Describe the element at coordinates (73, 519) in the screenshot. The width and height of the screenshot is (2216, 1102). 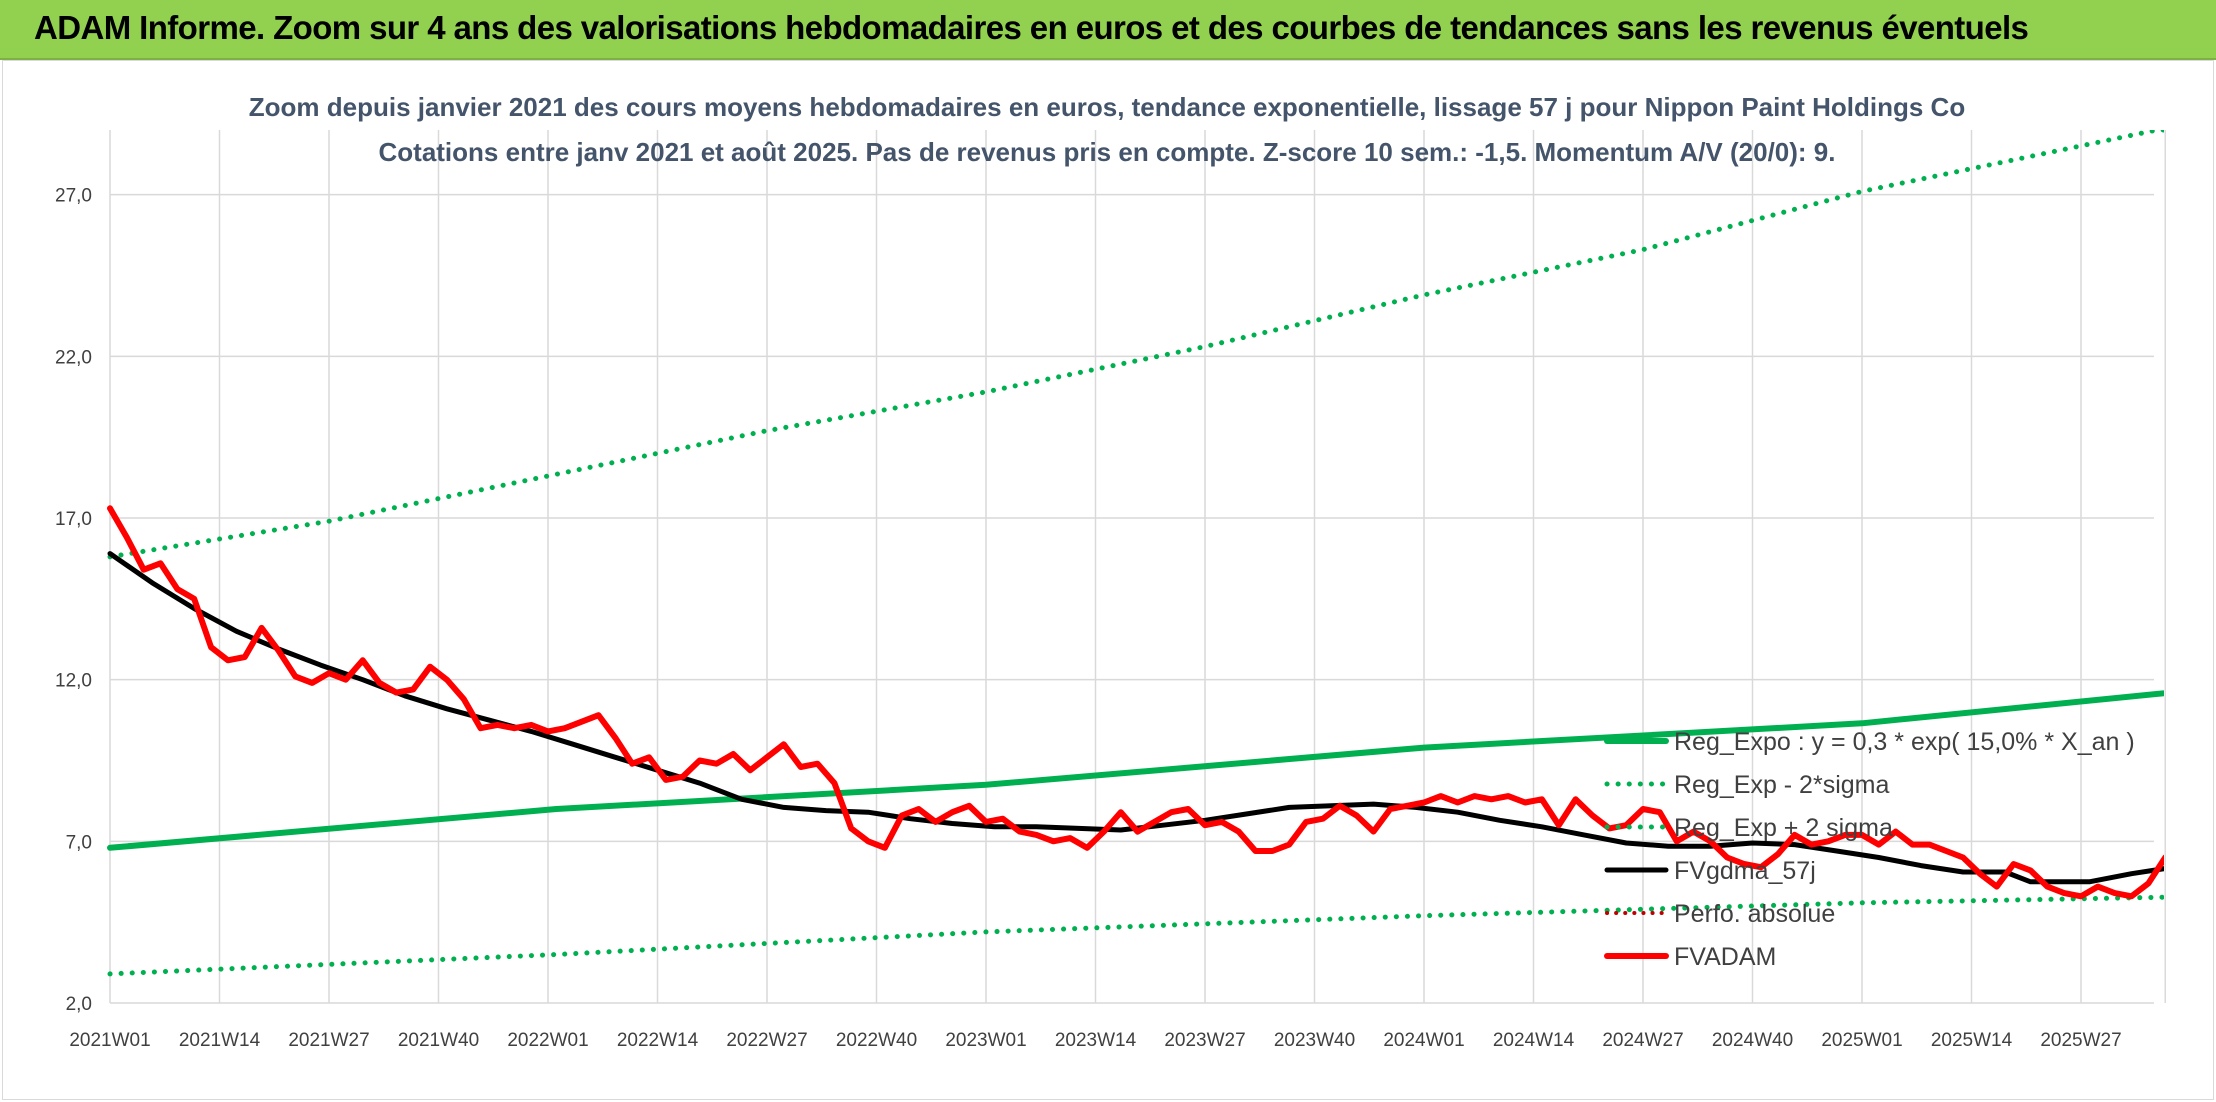
I see `y-tick-label: 17,0` at that location.